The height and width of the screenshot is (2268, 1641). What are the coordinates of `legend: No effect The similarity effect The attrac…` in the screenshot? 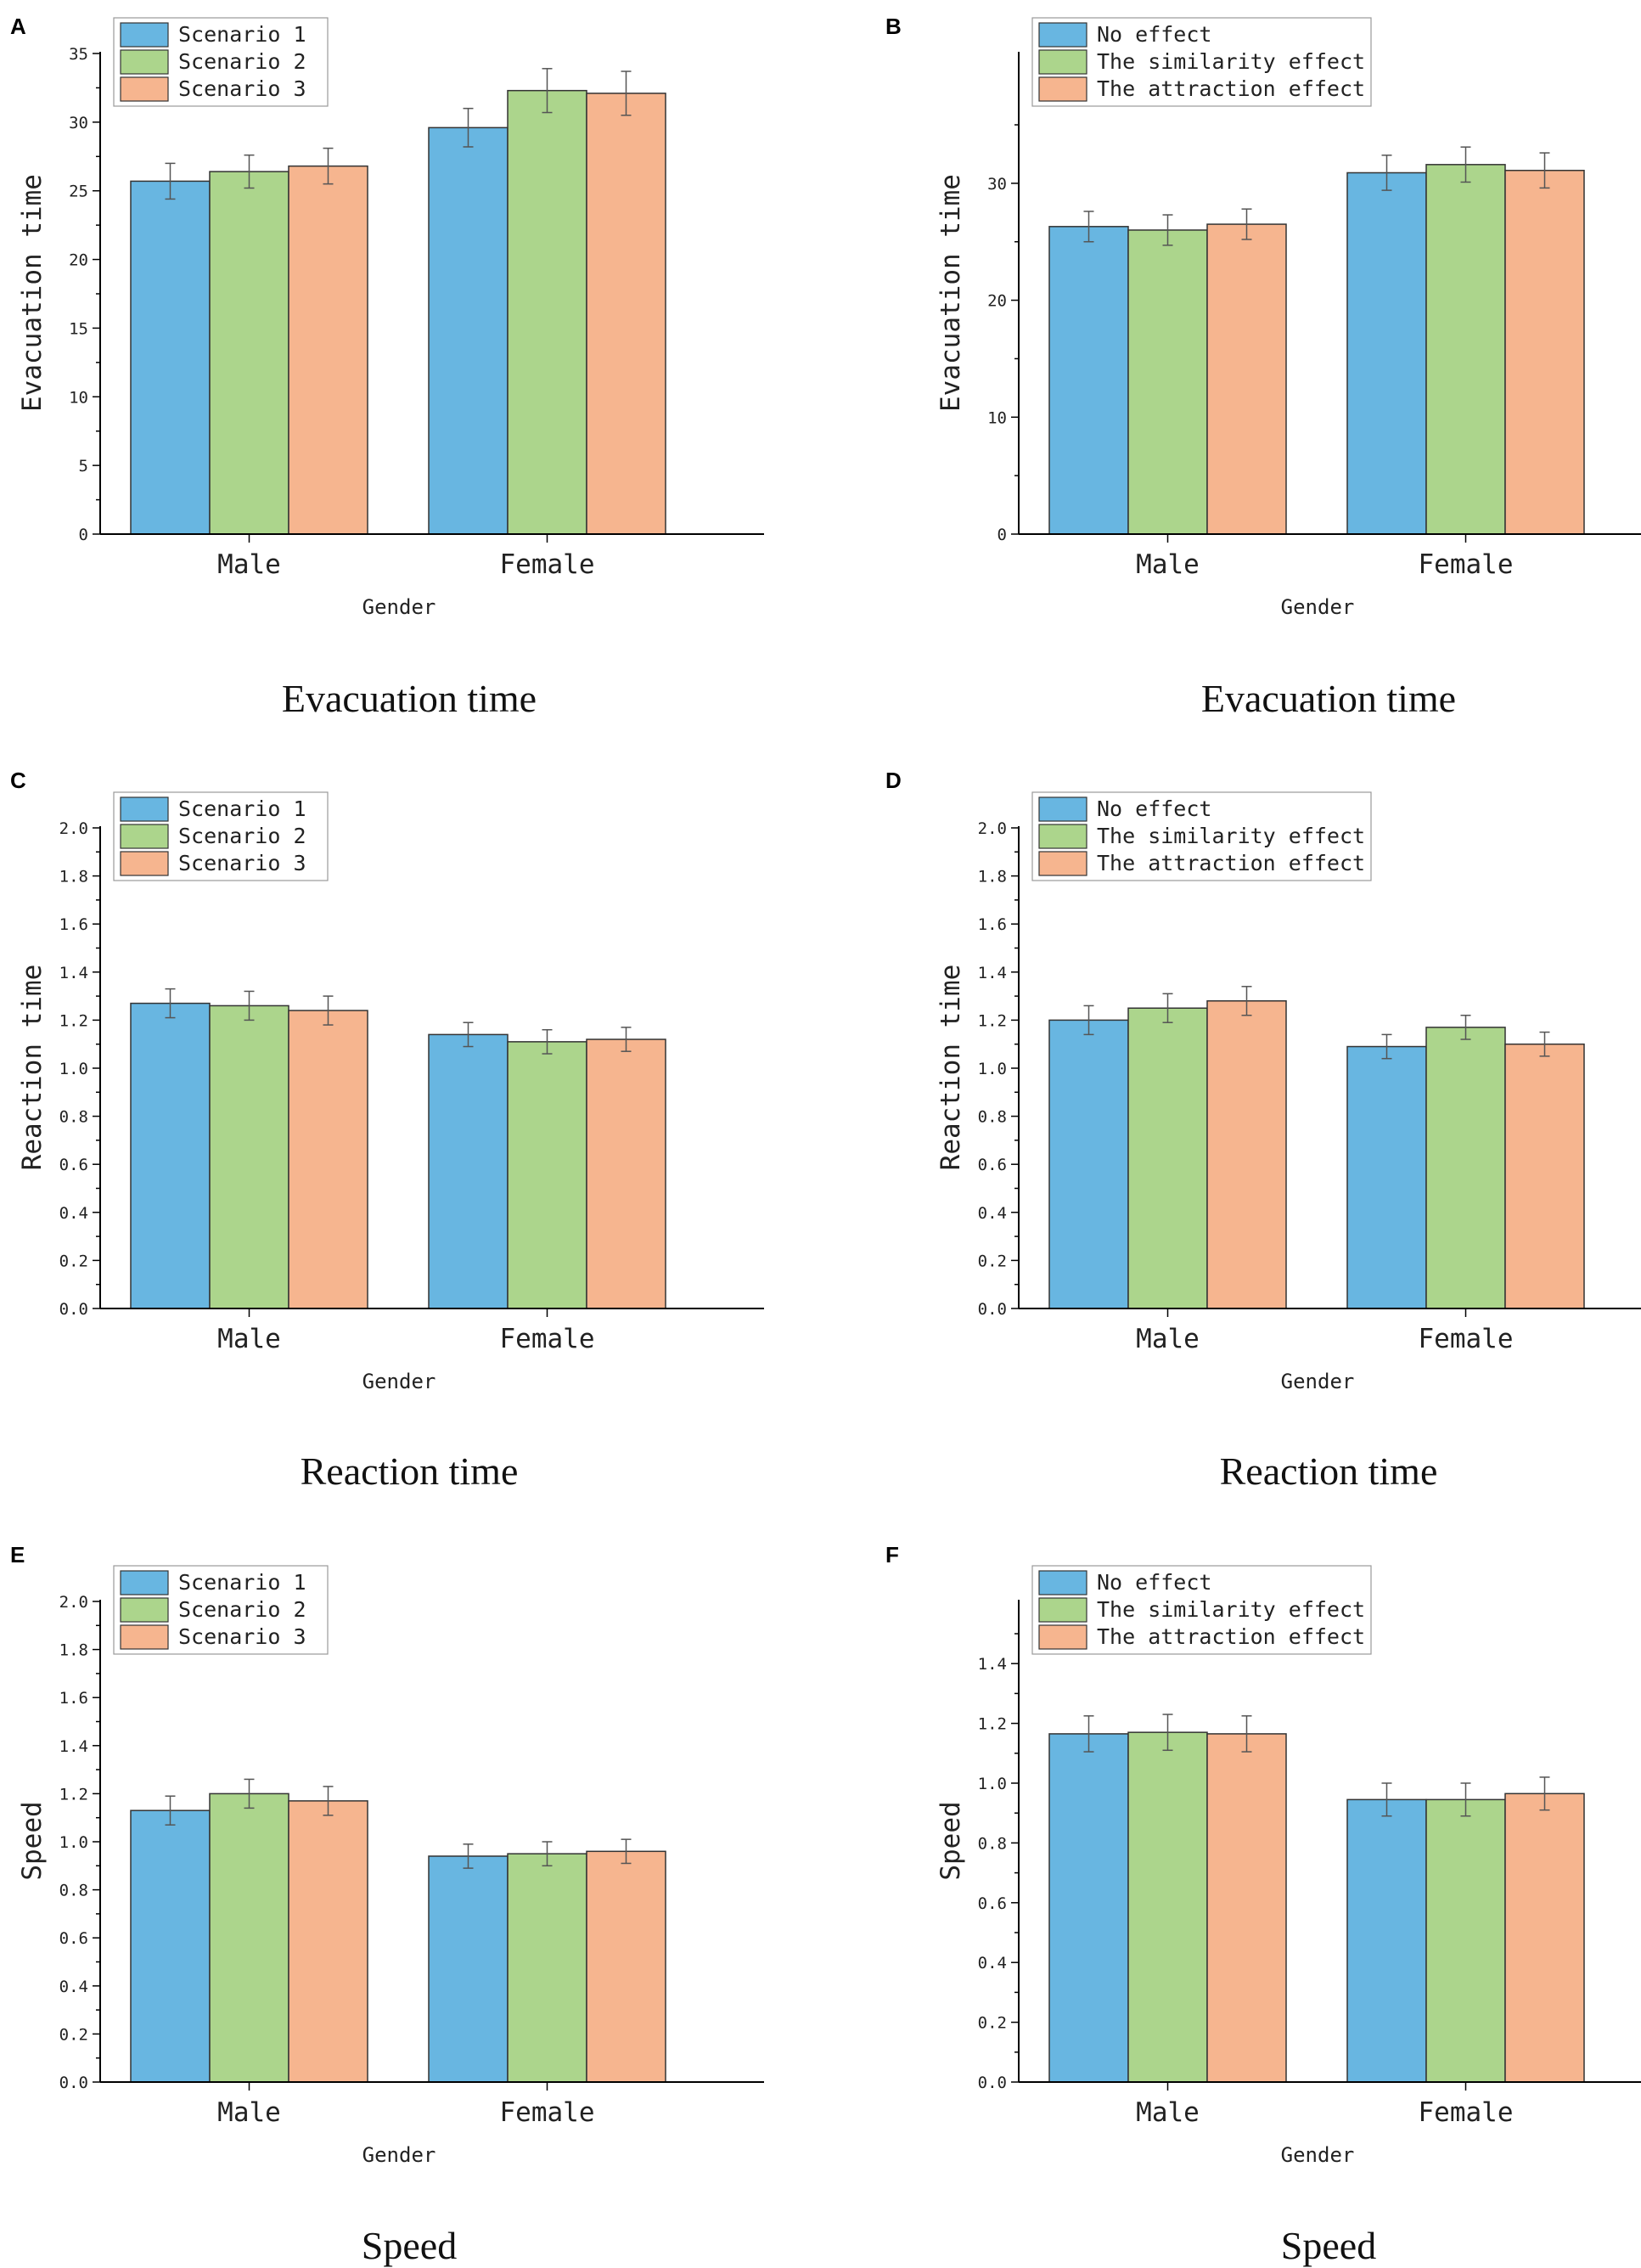 It's located at (1201, 836).